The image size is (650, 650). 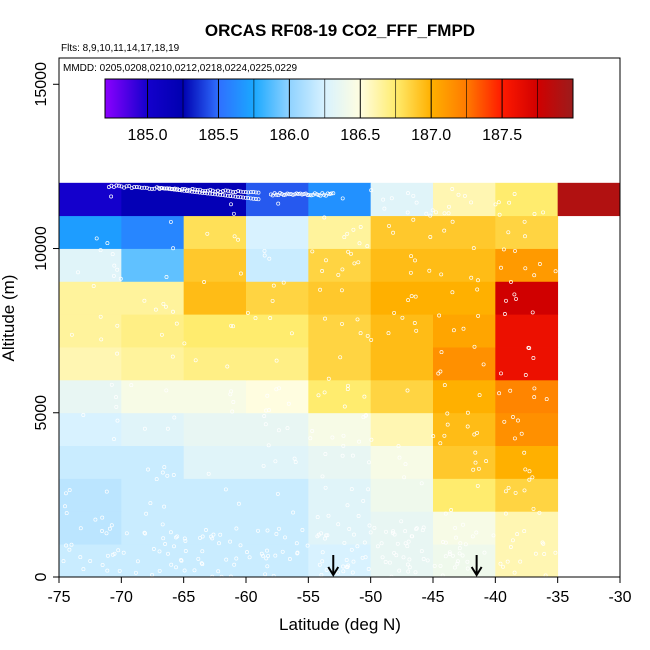 I want to click on x-tick-label: -30, so click(x=619, y=597).